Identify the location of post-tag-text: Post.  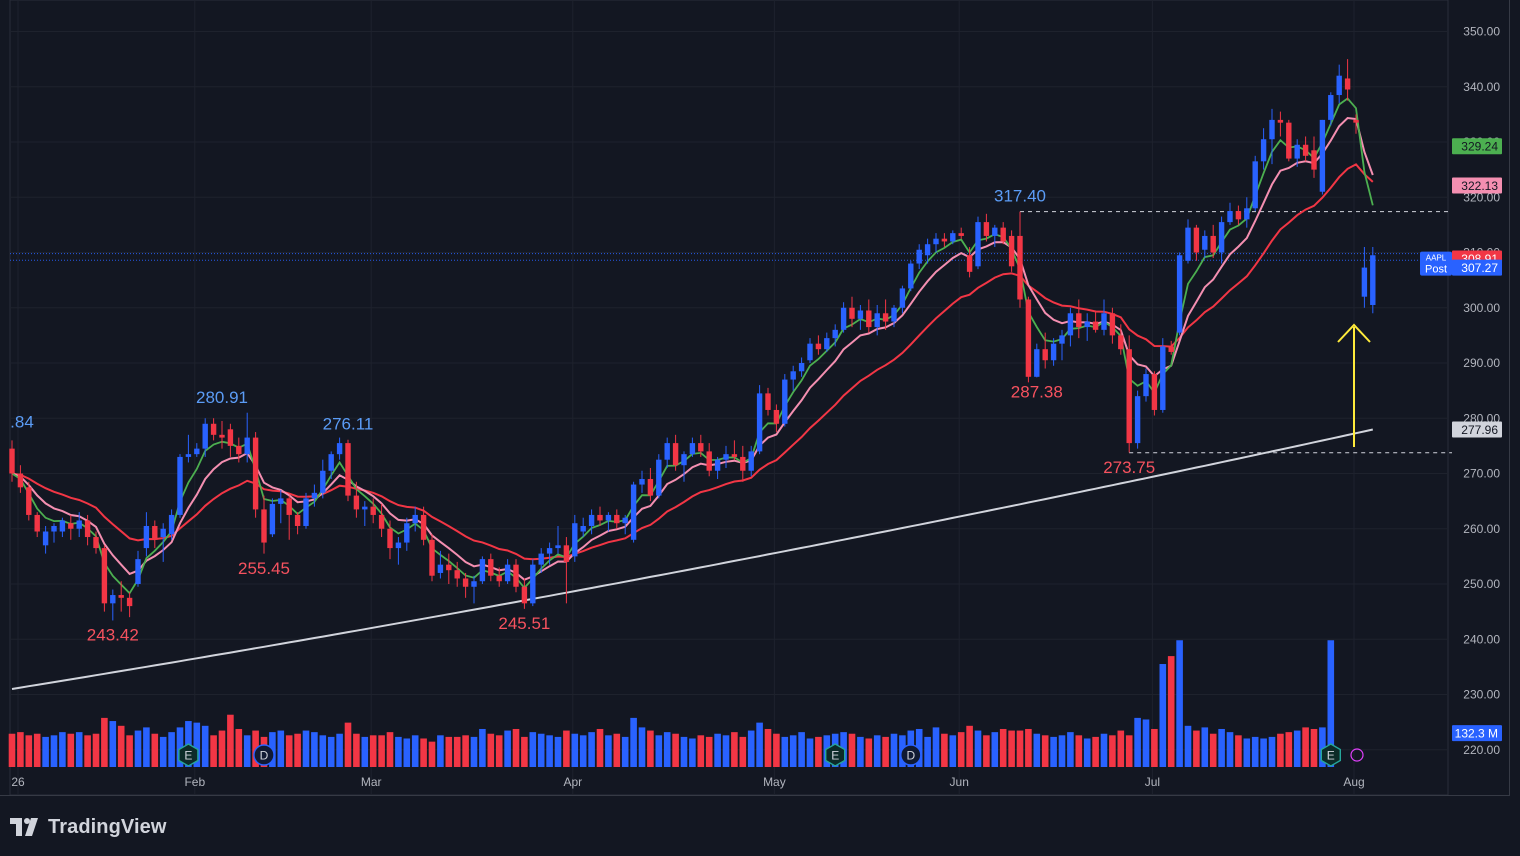
(1436, 270).